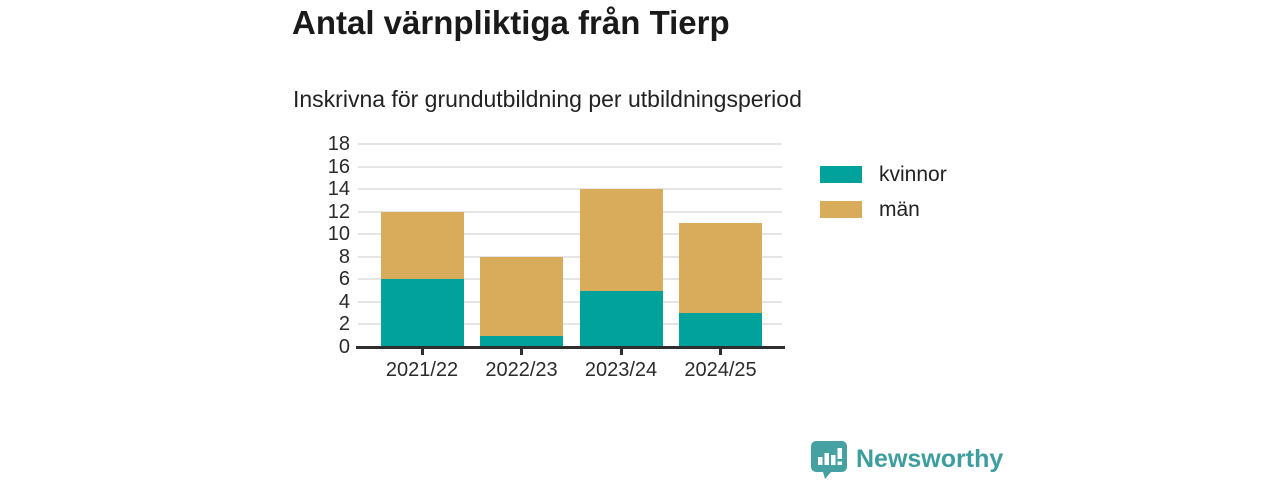 This screenshot has width=1280, height=480. What do you see at coordinates (930, 459) in the screenshot?
I see `brand-name: Newsworthy` at bounding box center [930, 459].